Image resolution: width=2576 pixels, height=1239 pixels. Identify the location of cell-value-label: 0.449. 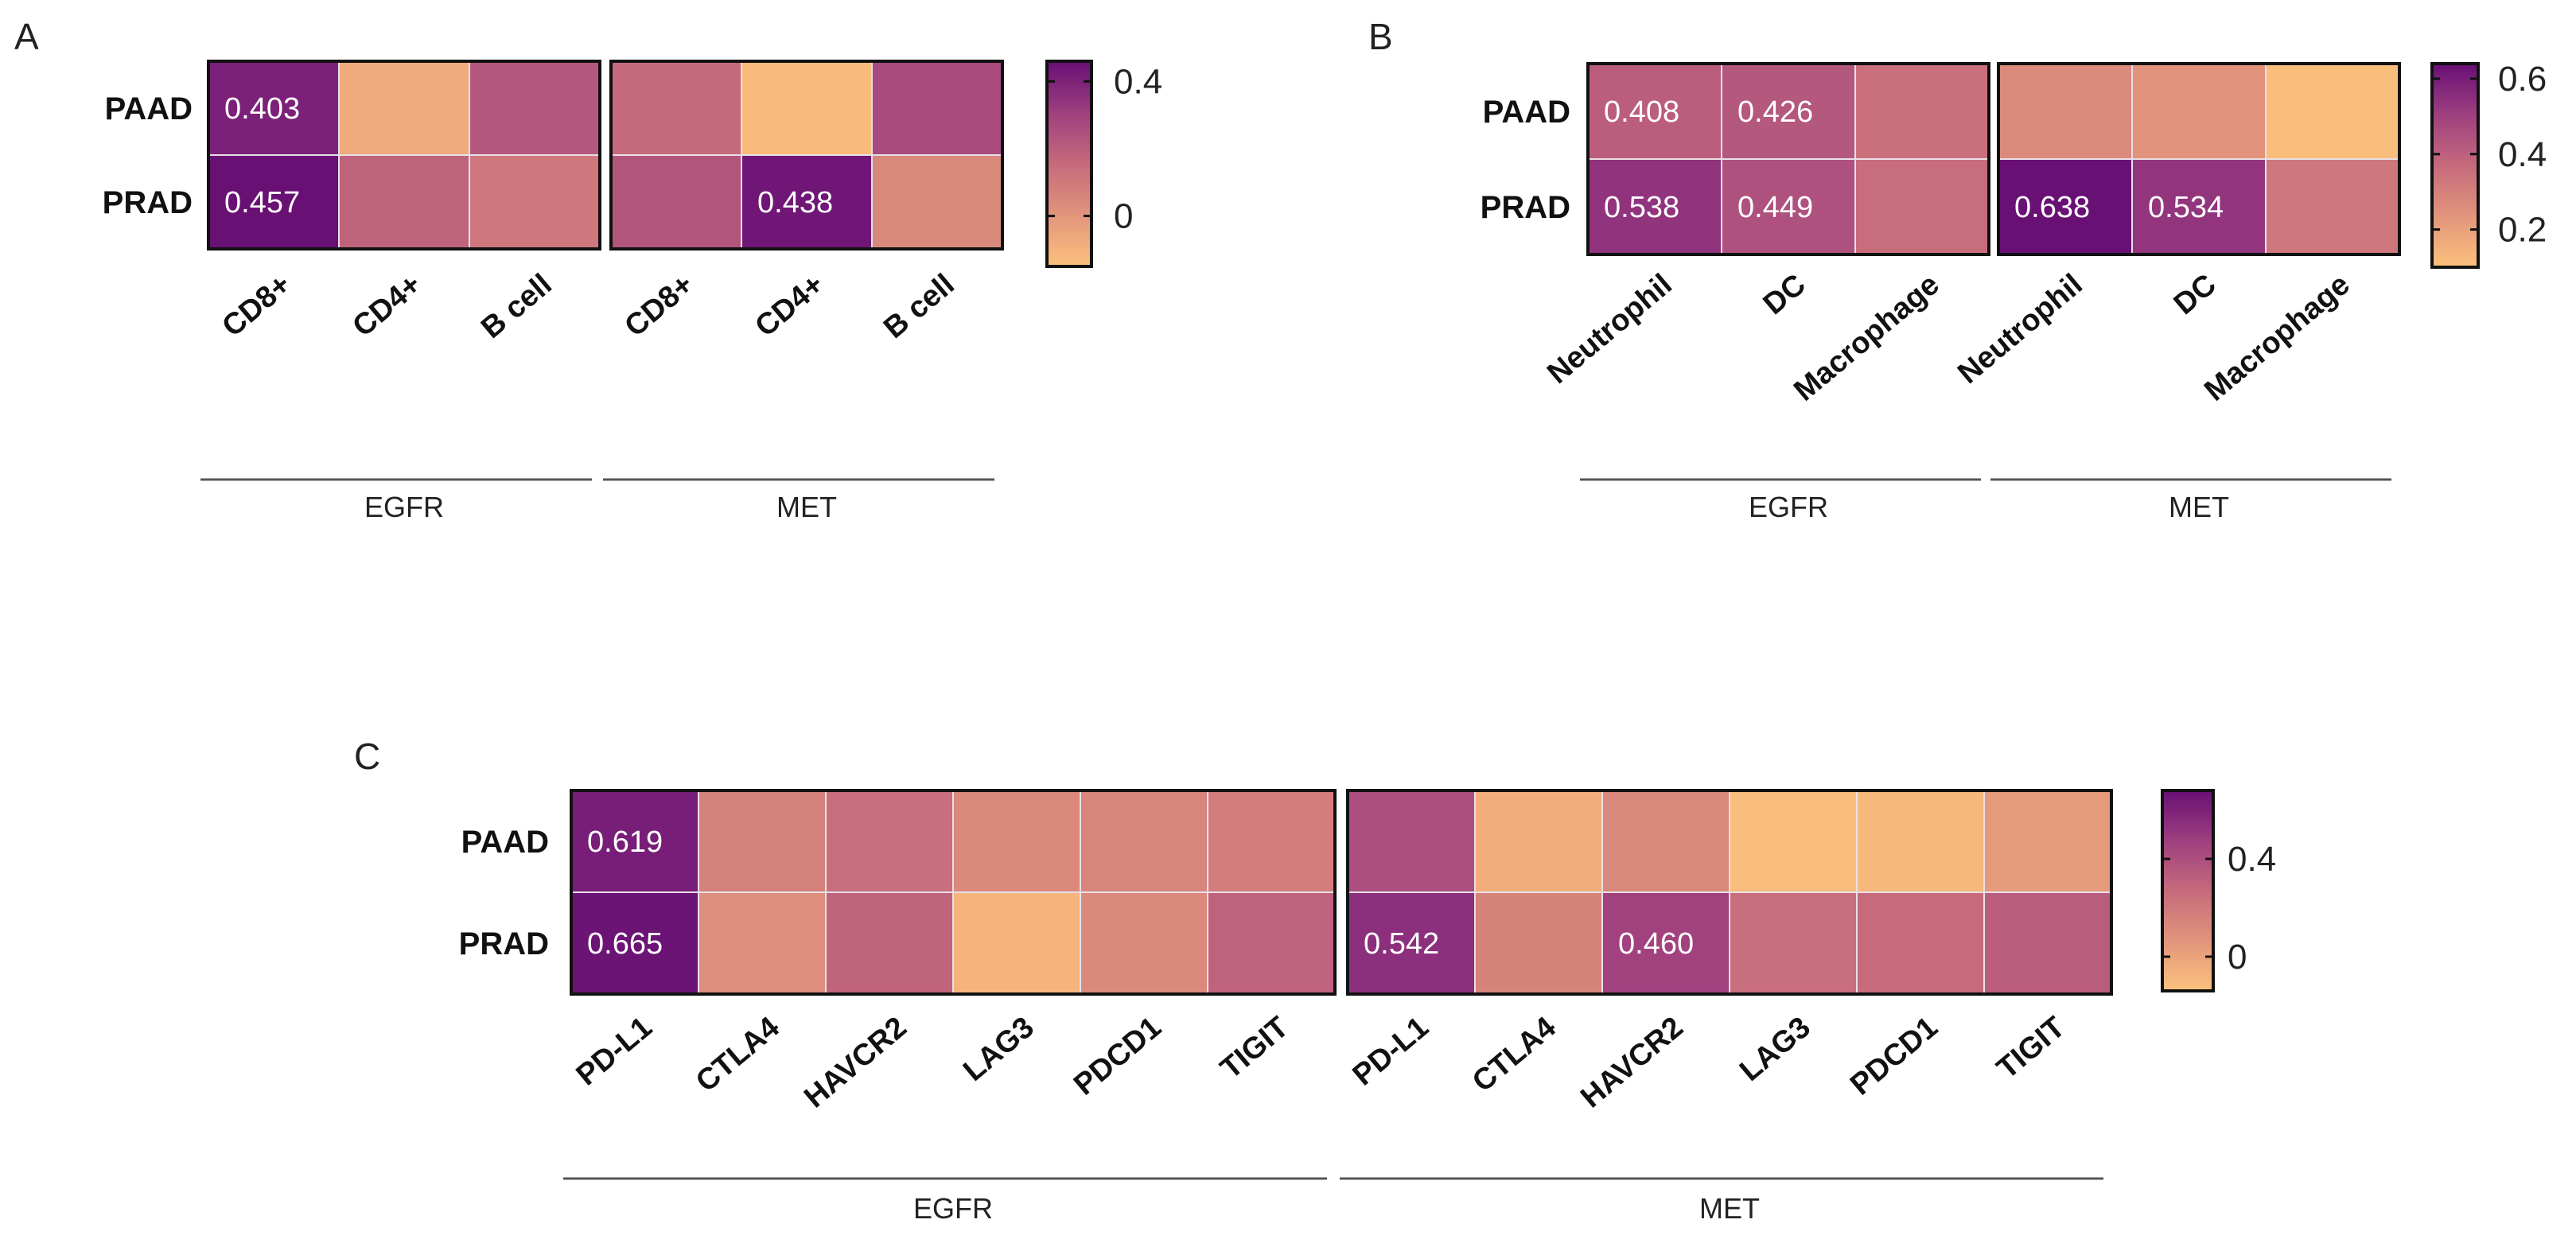
(1775, 208).